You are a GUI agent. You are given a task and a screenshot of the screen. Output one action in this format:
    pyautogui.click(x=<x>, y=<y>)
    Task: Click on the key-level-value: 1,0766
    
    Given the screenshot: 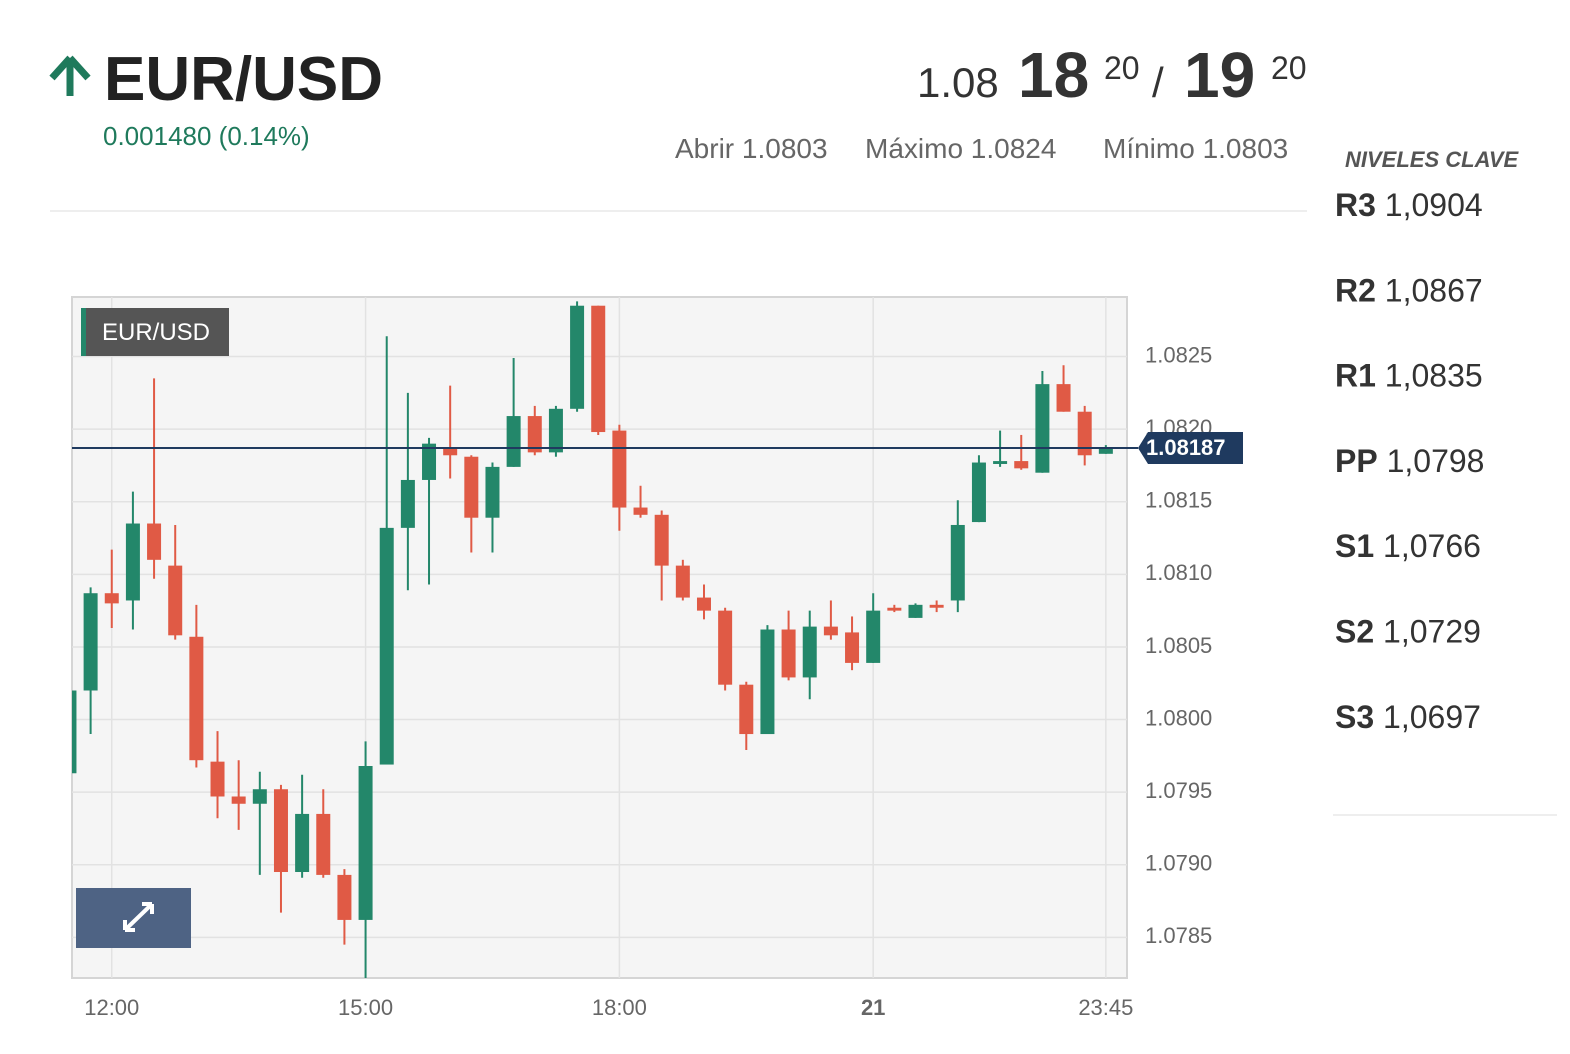 What is the action you would take?
    pyautogui.click(x=1432, y=546)
    